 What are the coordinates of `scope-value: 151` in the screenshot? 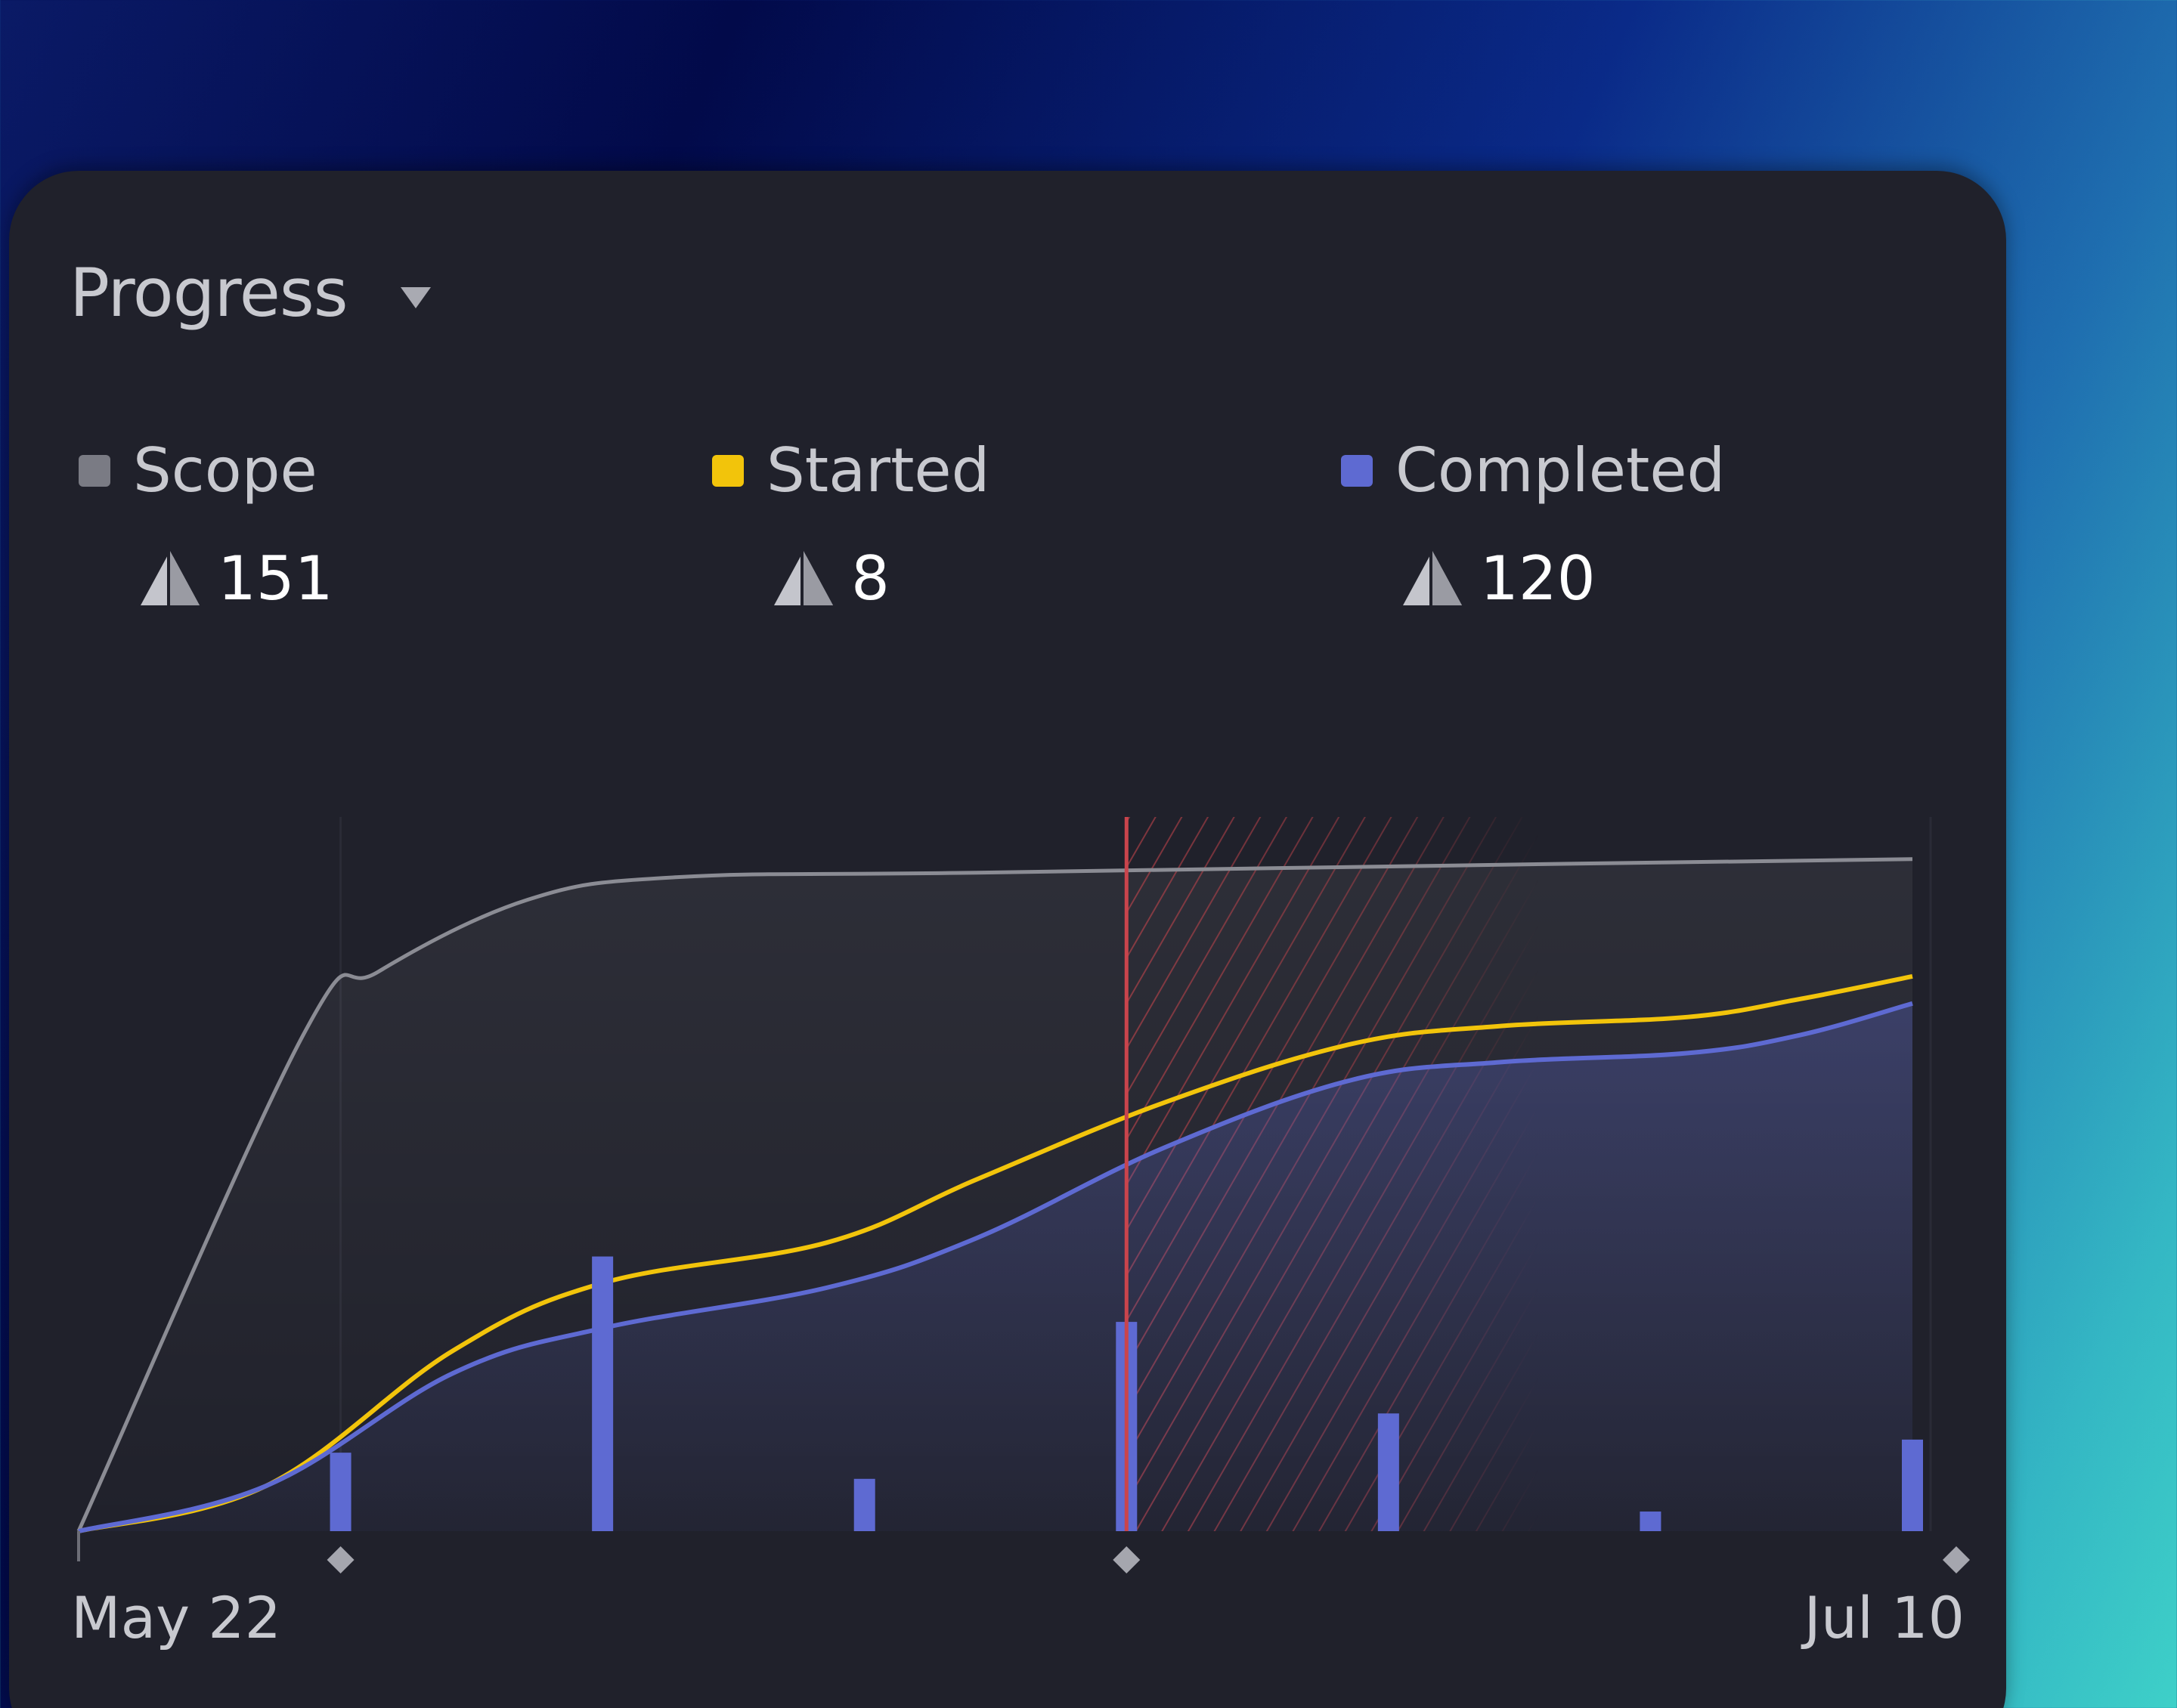 It's located at (275, 578).